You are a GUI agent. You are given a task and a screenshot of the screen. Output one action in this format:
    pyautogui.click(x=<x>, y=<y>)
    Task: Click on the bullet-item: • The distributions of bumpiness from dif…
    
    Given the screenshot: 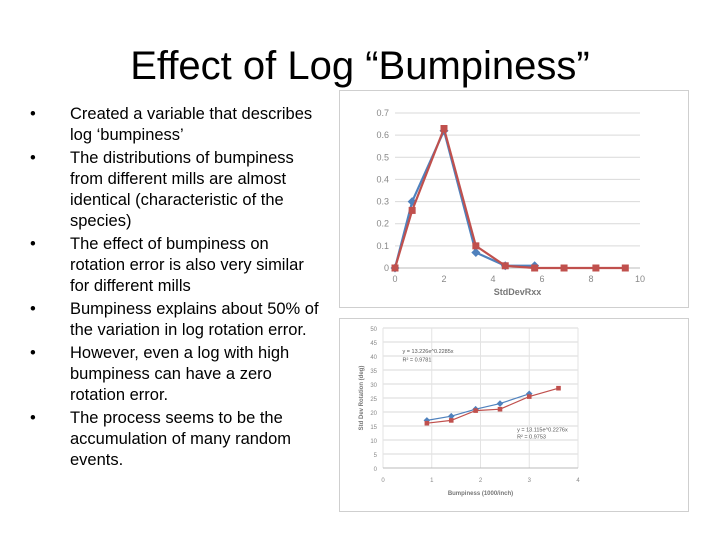 What is the action you would take?
    pyautogui.click(x=175, y=190)
    